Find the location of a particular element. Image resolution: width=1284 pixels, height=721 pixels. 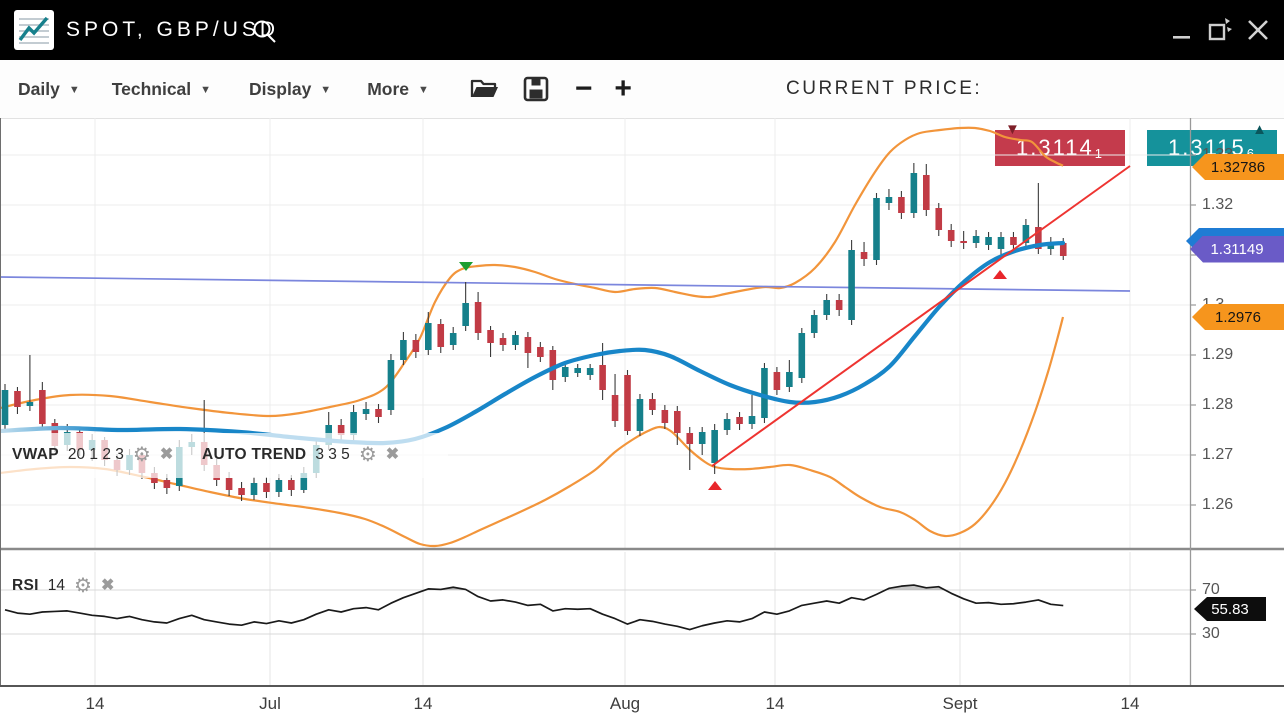

vwap-params: 20 1 2 3 is located at coordinates (95, 454).